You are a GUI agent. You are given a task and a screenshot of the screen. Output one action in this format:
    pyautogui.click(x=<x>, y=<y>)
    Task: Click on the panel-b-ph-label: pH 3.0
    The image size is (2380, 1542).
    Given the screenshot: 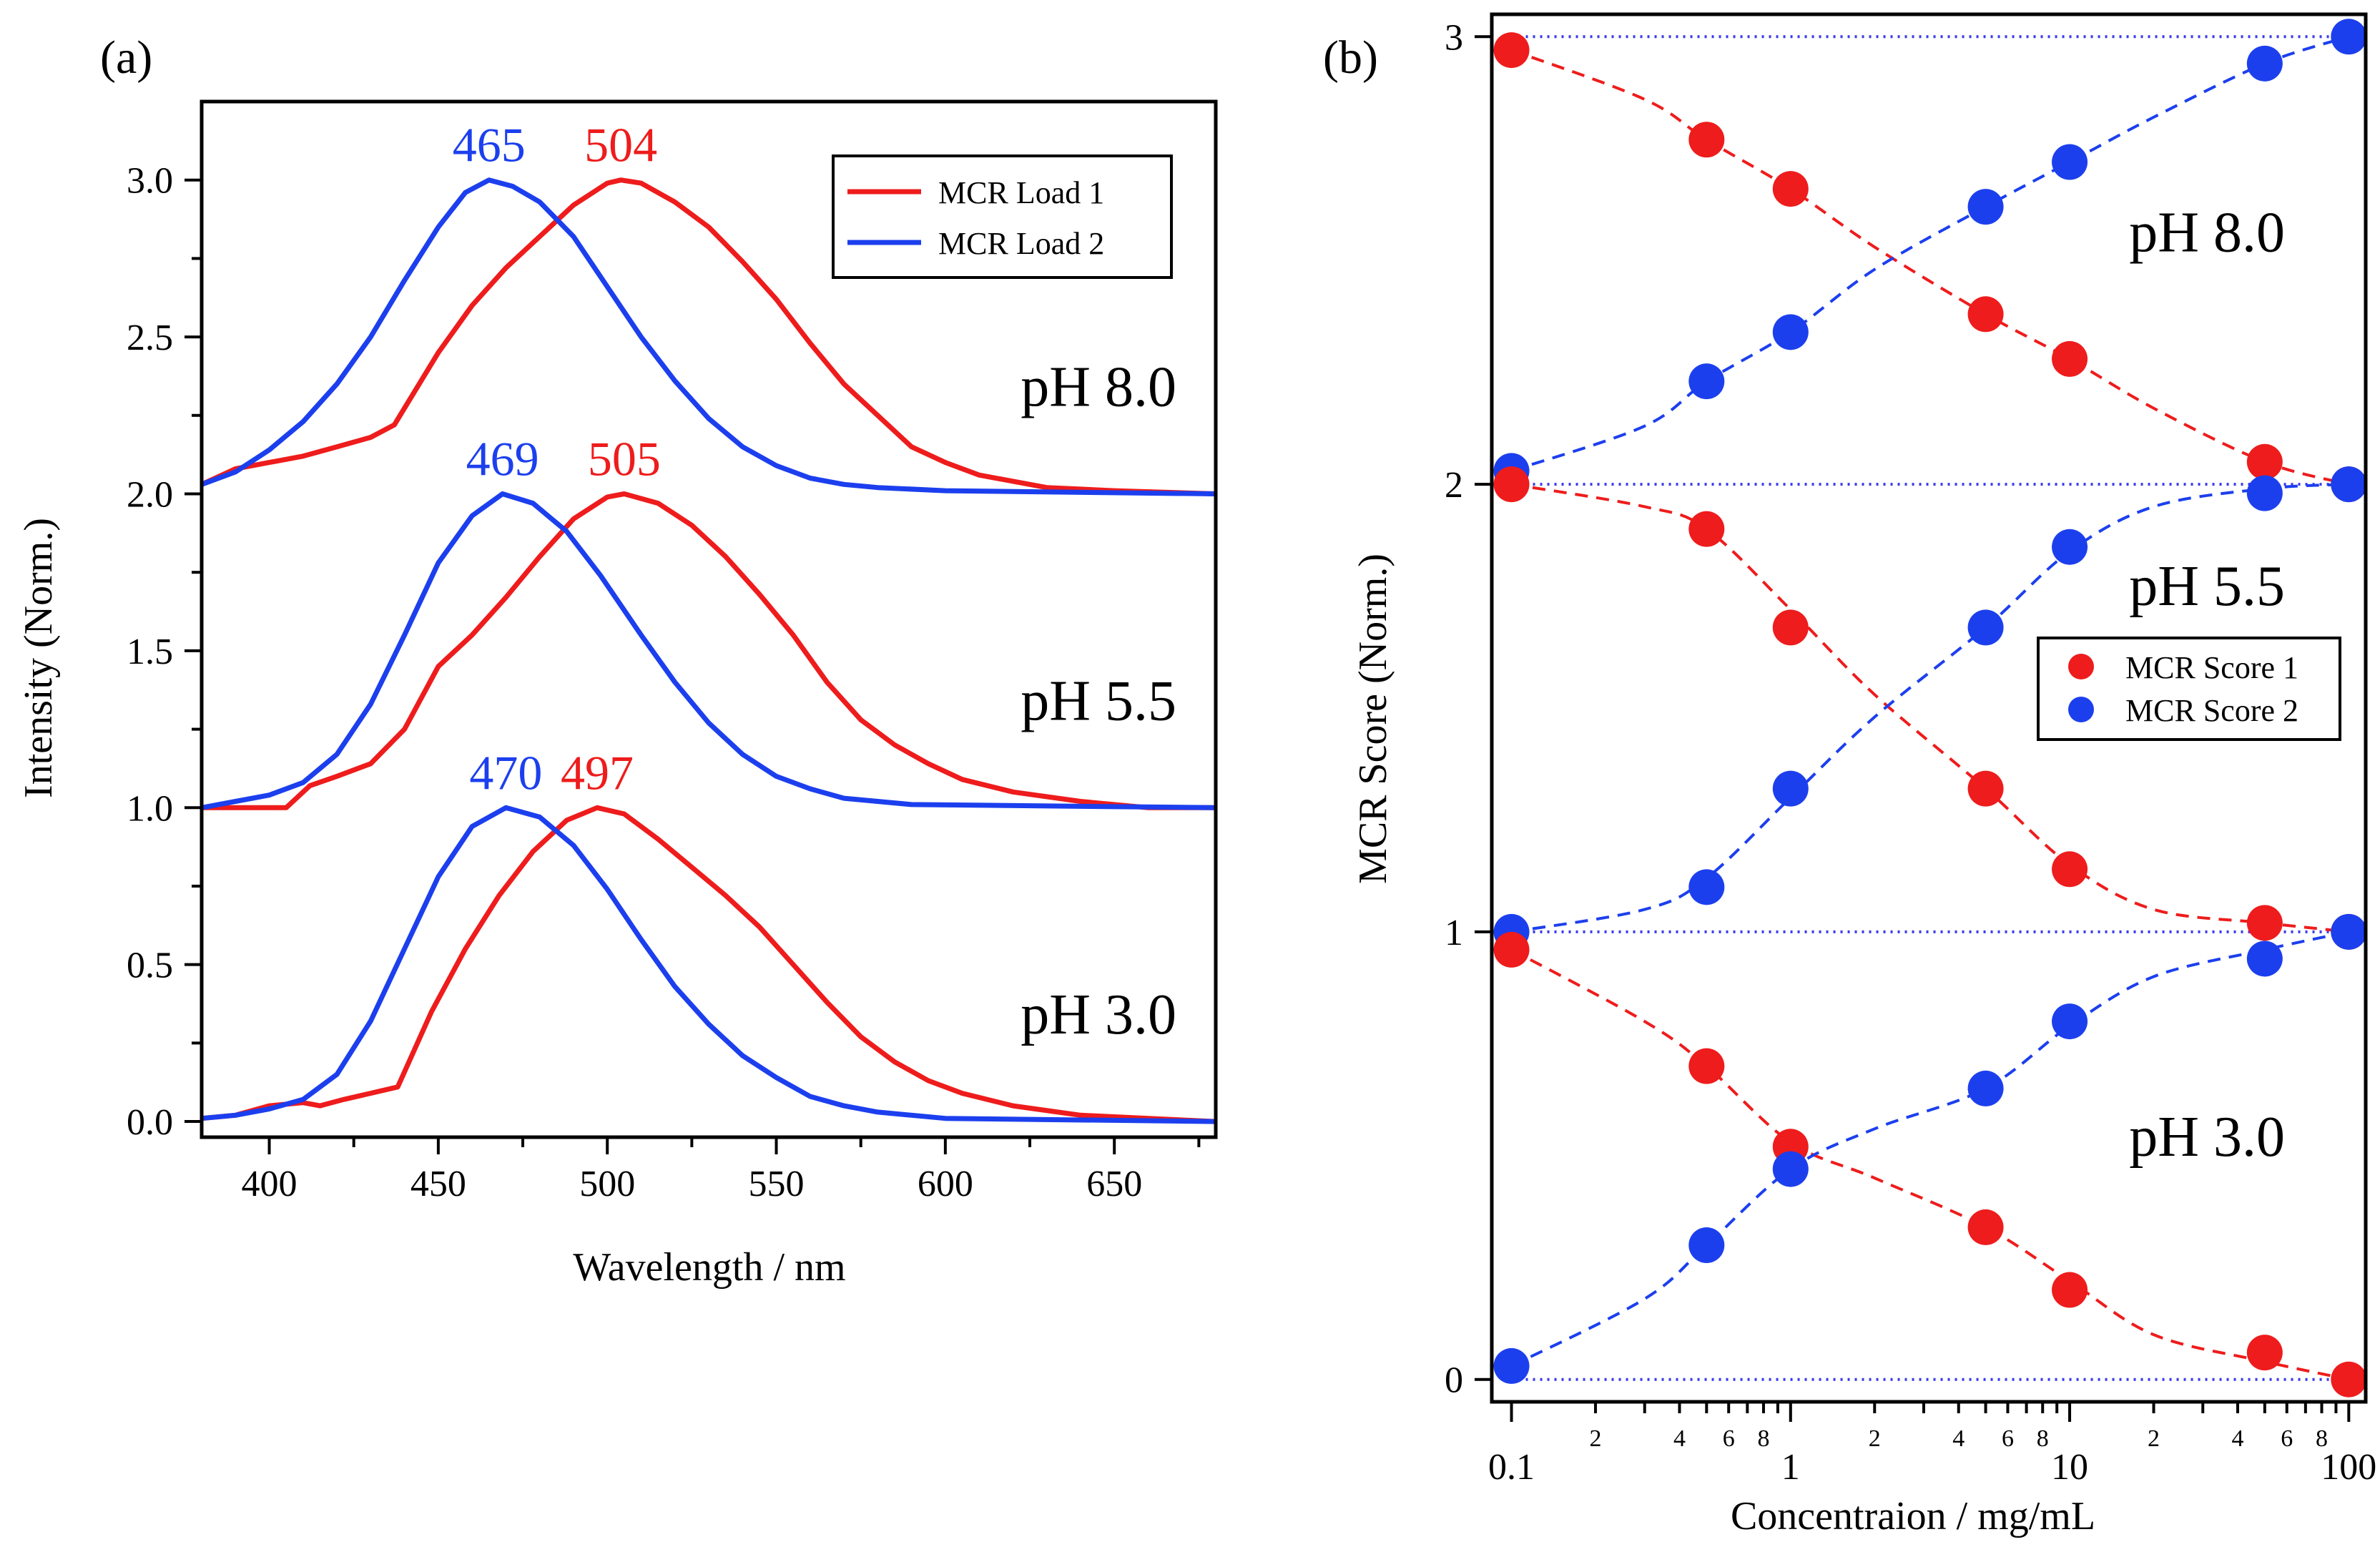 What is the action you would take?
    pyautogui.click(x=2207, y=1137)
    